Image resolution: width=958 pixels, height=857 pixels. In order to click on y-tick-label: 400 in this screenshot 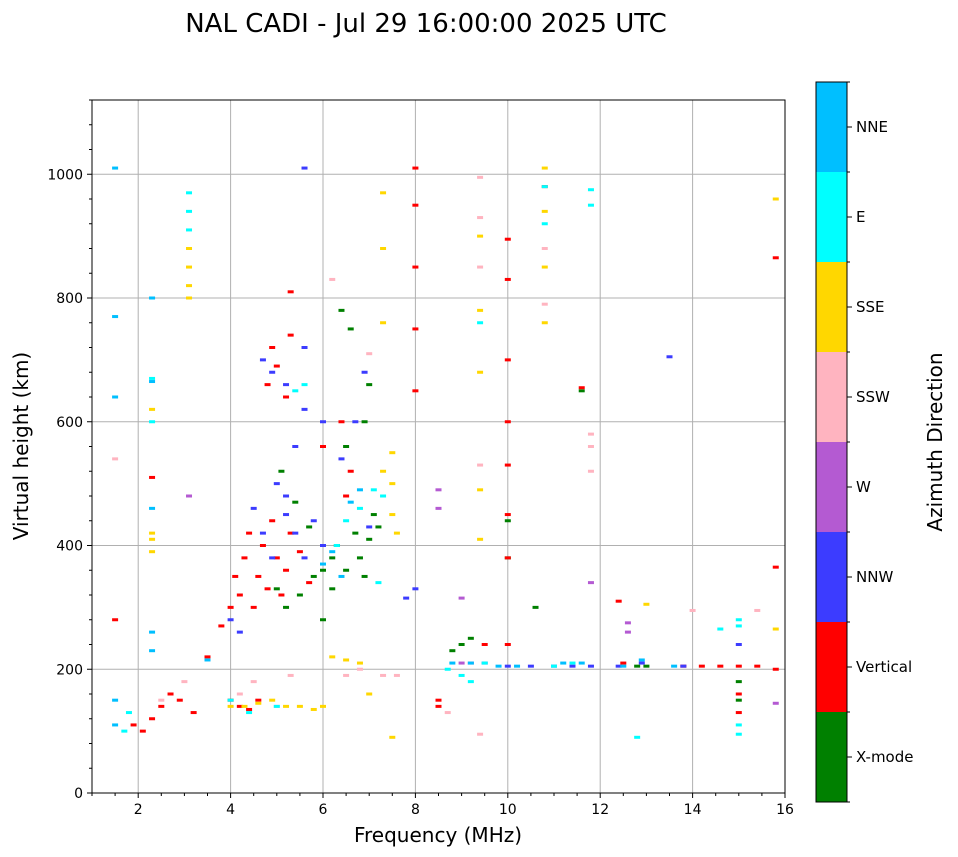, I will do `click(69, 547)`.